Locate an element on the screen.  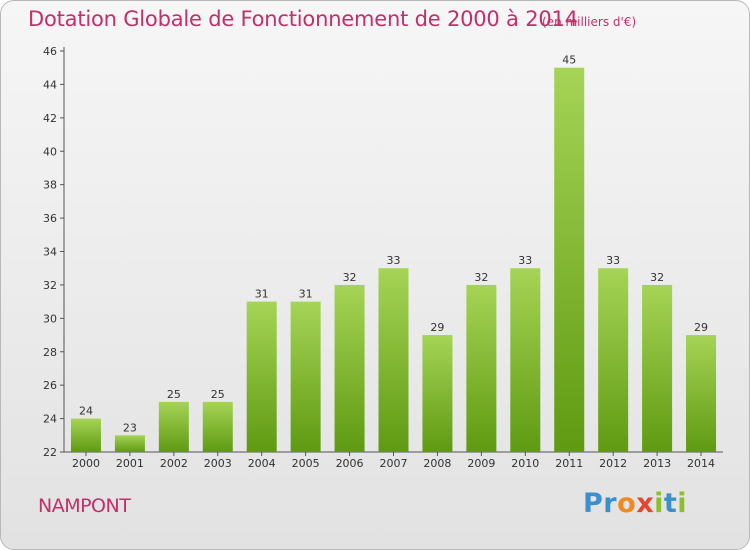
y-tick-label: 28 is located at coordinates (50, 352).